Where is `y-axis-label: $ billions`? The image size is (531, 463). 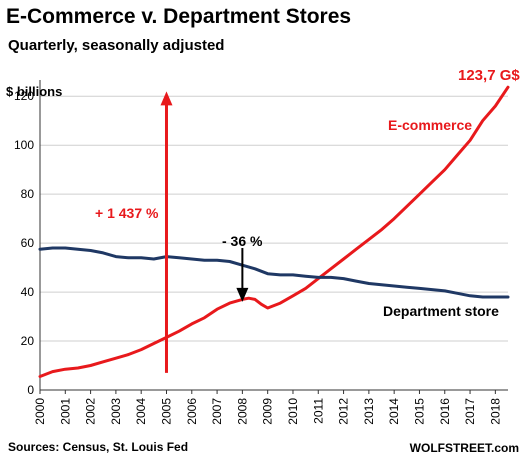 y-axis-label: $ billions is located at coordinates (34, 91).